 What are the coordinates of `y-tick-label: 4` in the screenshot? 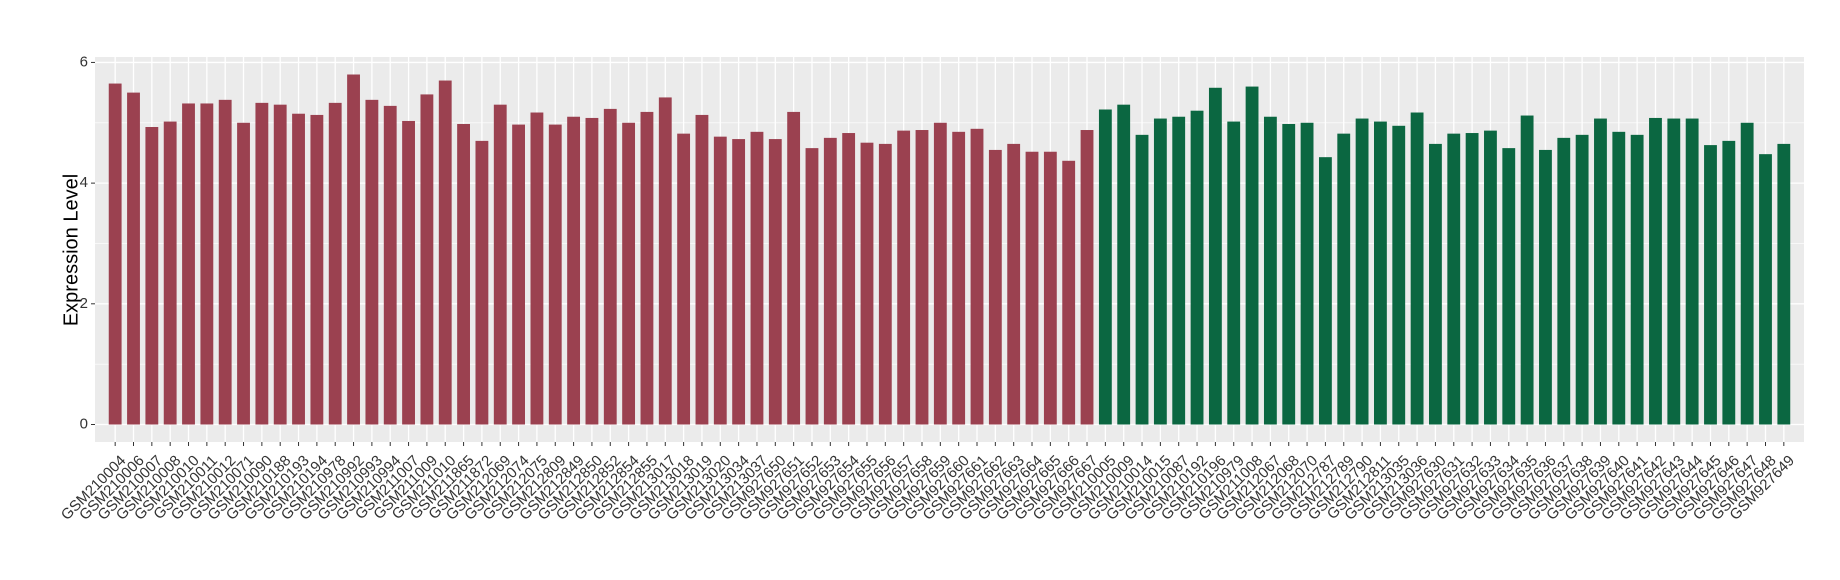 It's located at (84, 182).